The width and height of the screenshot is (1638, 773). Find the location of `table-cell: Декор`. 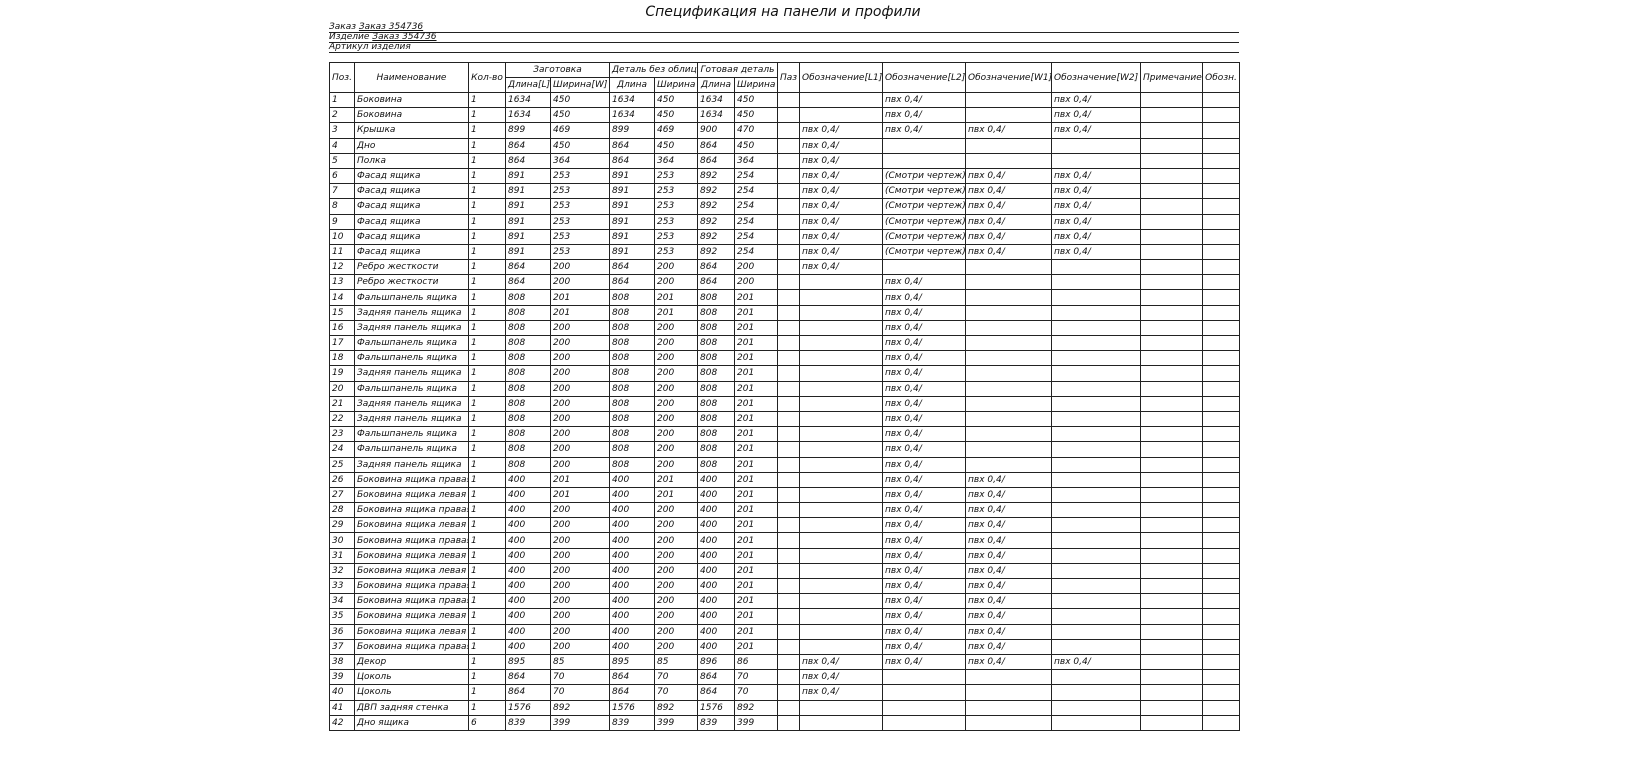

table-cell: Декор is located at coordinates (411, 662).